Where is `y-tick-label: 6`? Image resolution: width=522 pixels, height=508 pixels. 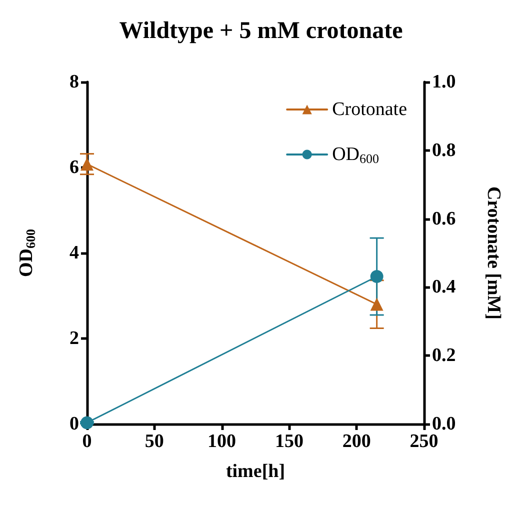 y-tick-label: 6 is located at coordinates (74, 167).